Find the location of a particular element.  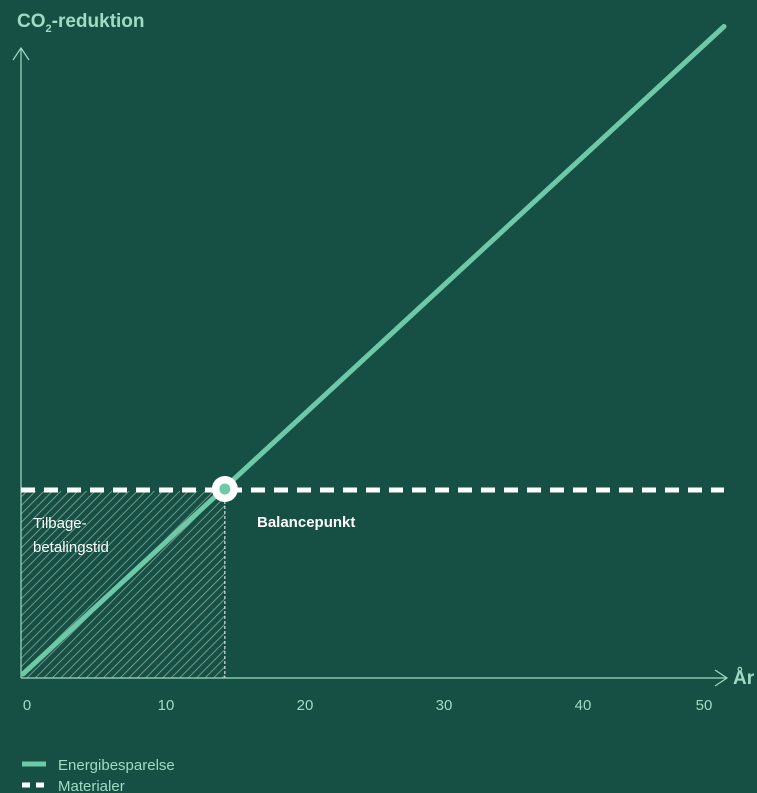

payback-label-line1: Tilbage- is located at coordinates (60, 523).